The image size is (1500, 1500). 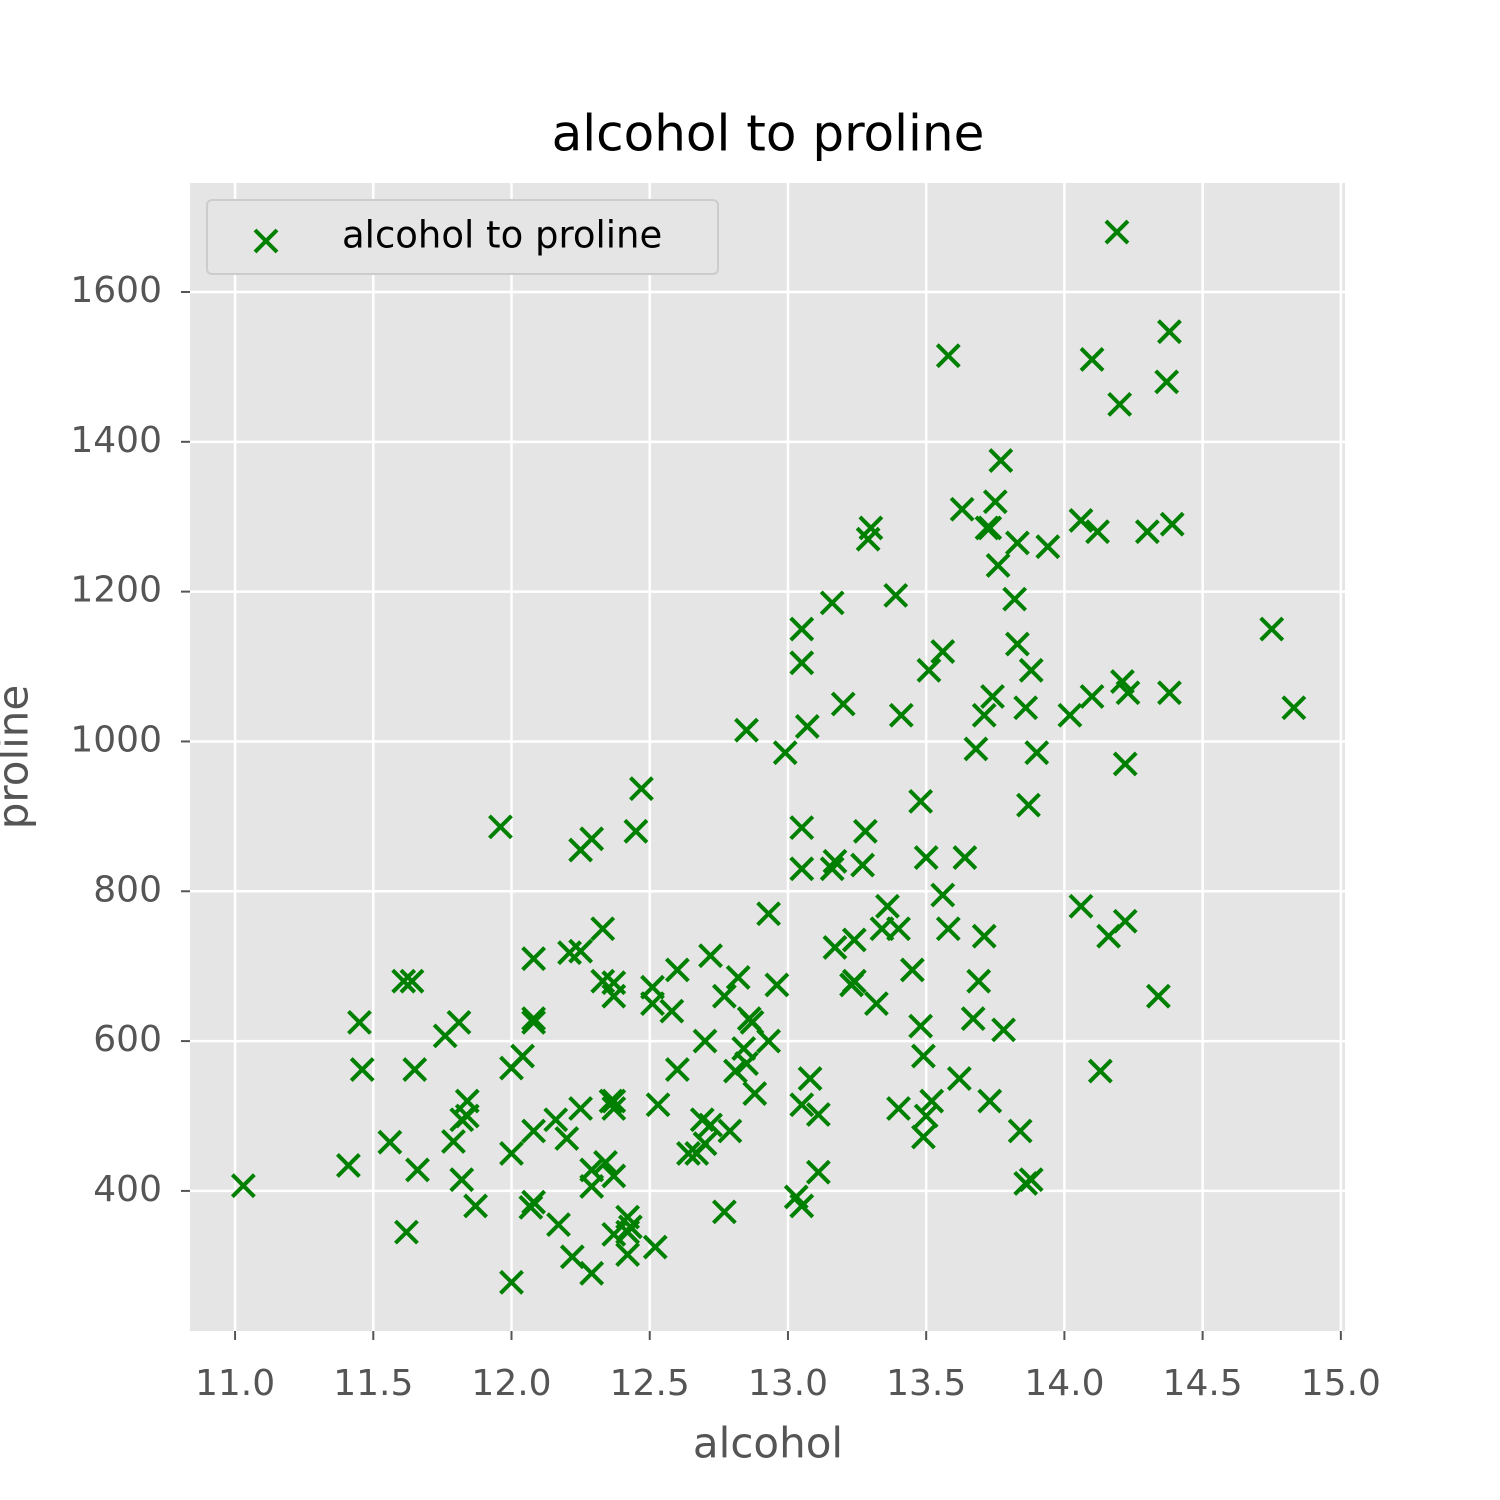 What do you see at coordinates (19, 757) in the screenshot?
I see `y-axis-label: proline` at bounding box center [19, 757].